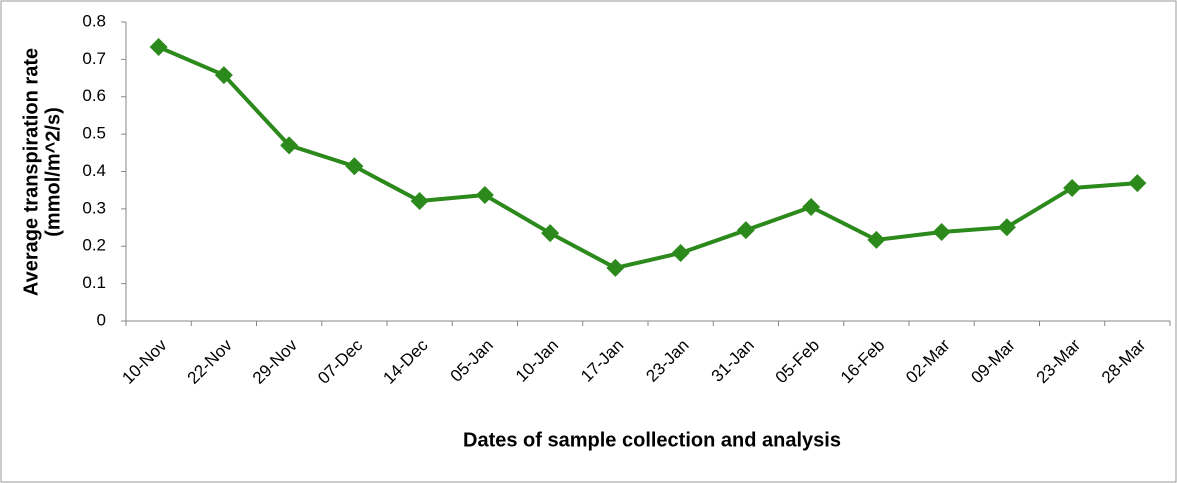 This screenshot has height=483, width=1177. Describe the element at coordinates (210, 361) in the screenshot. I see `x-tick-label: 22-Nov` at that location.